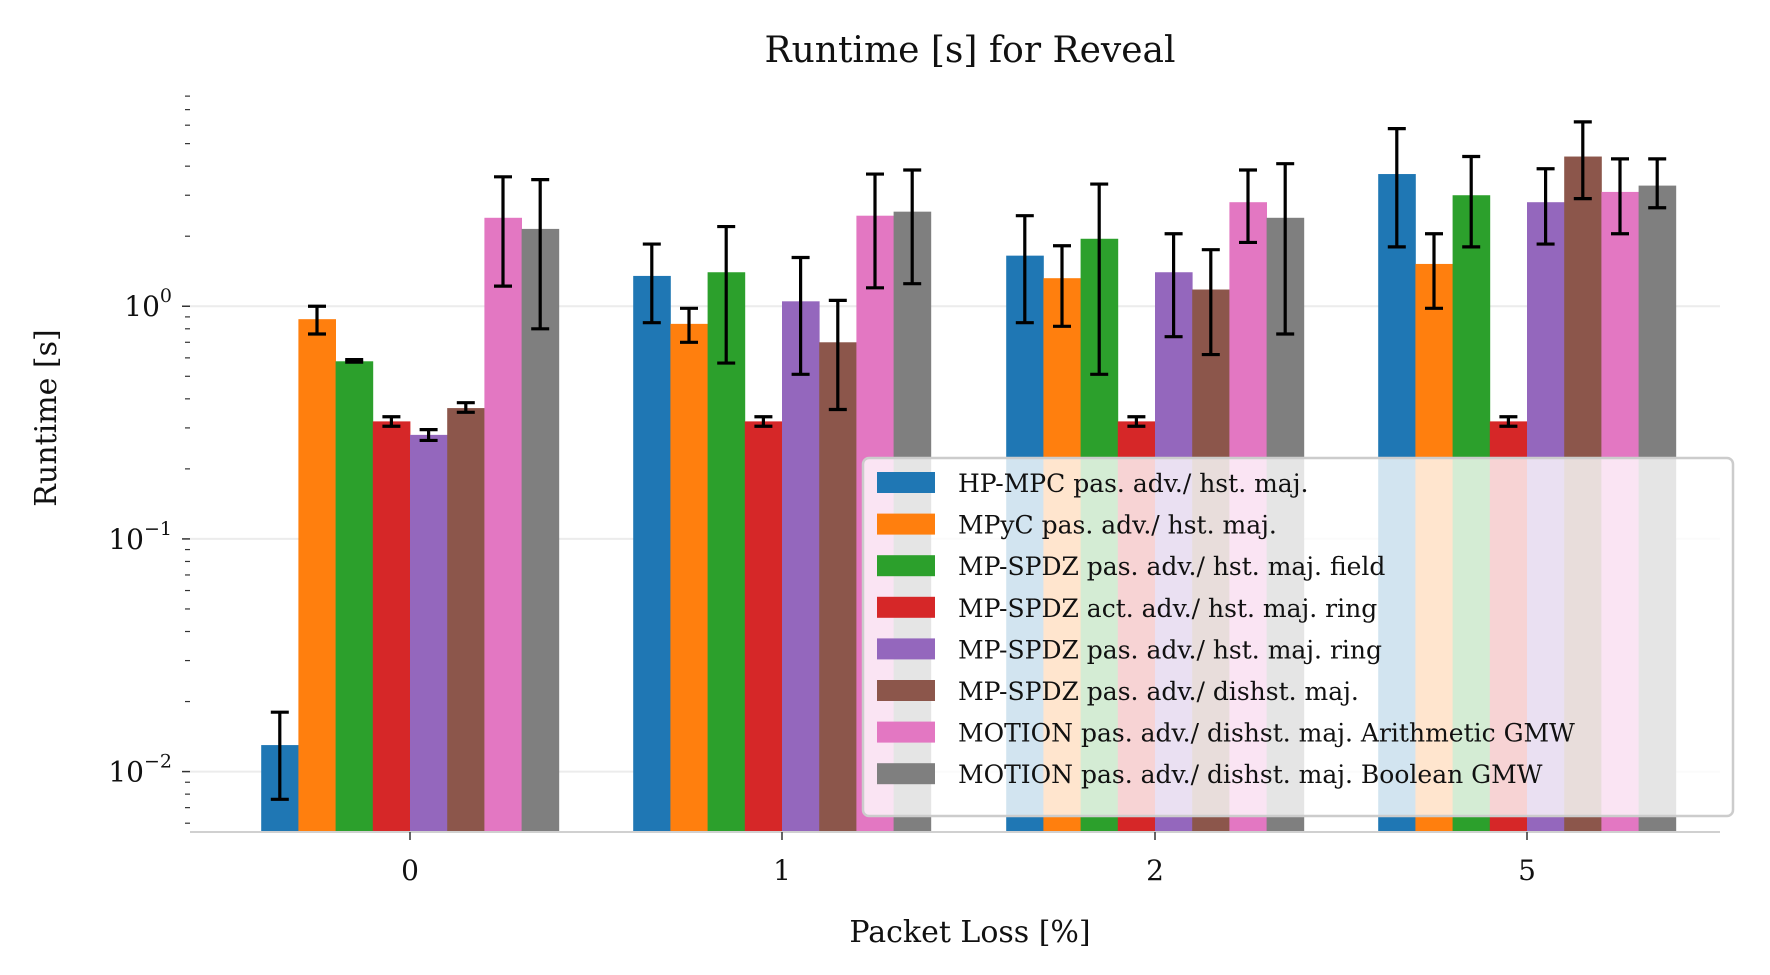  What do you see at coordinates (158, 529) in the screenshot?
I see `y-tick-label-exp: −1` at bounding box center [158, 529].